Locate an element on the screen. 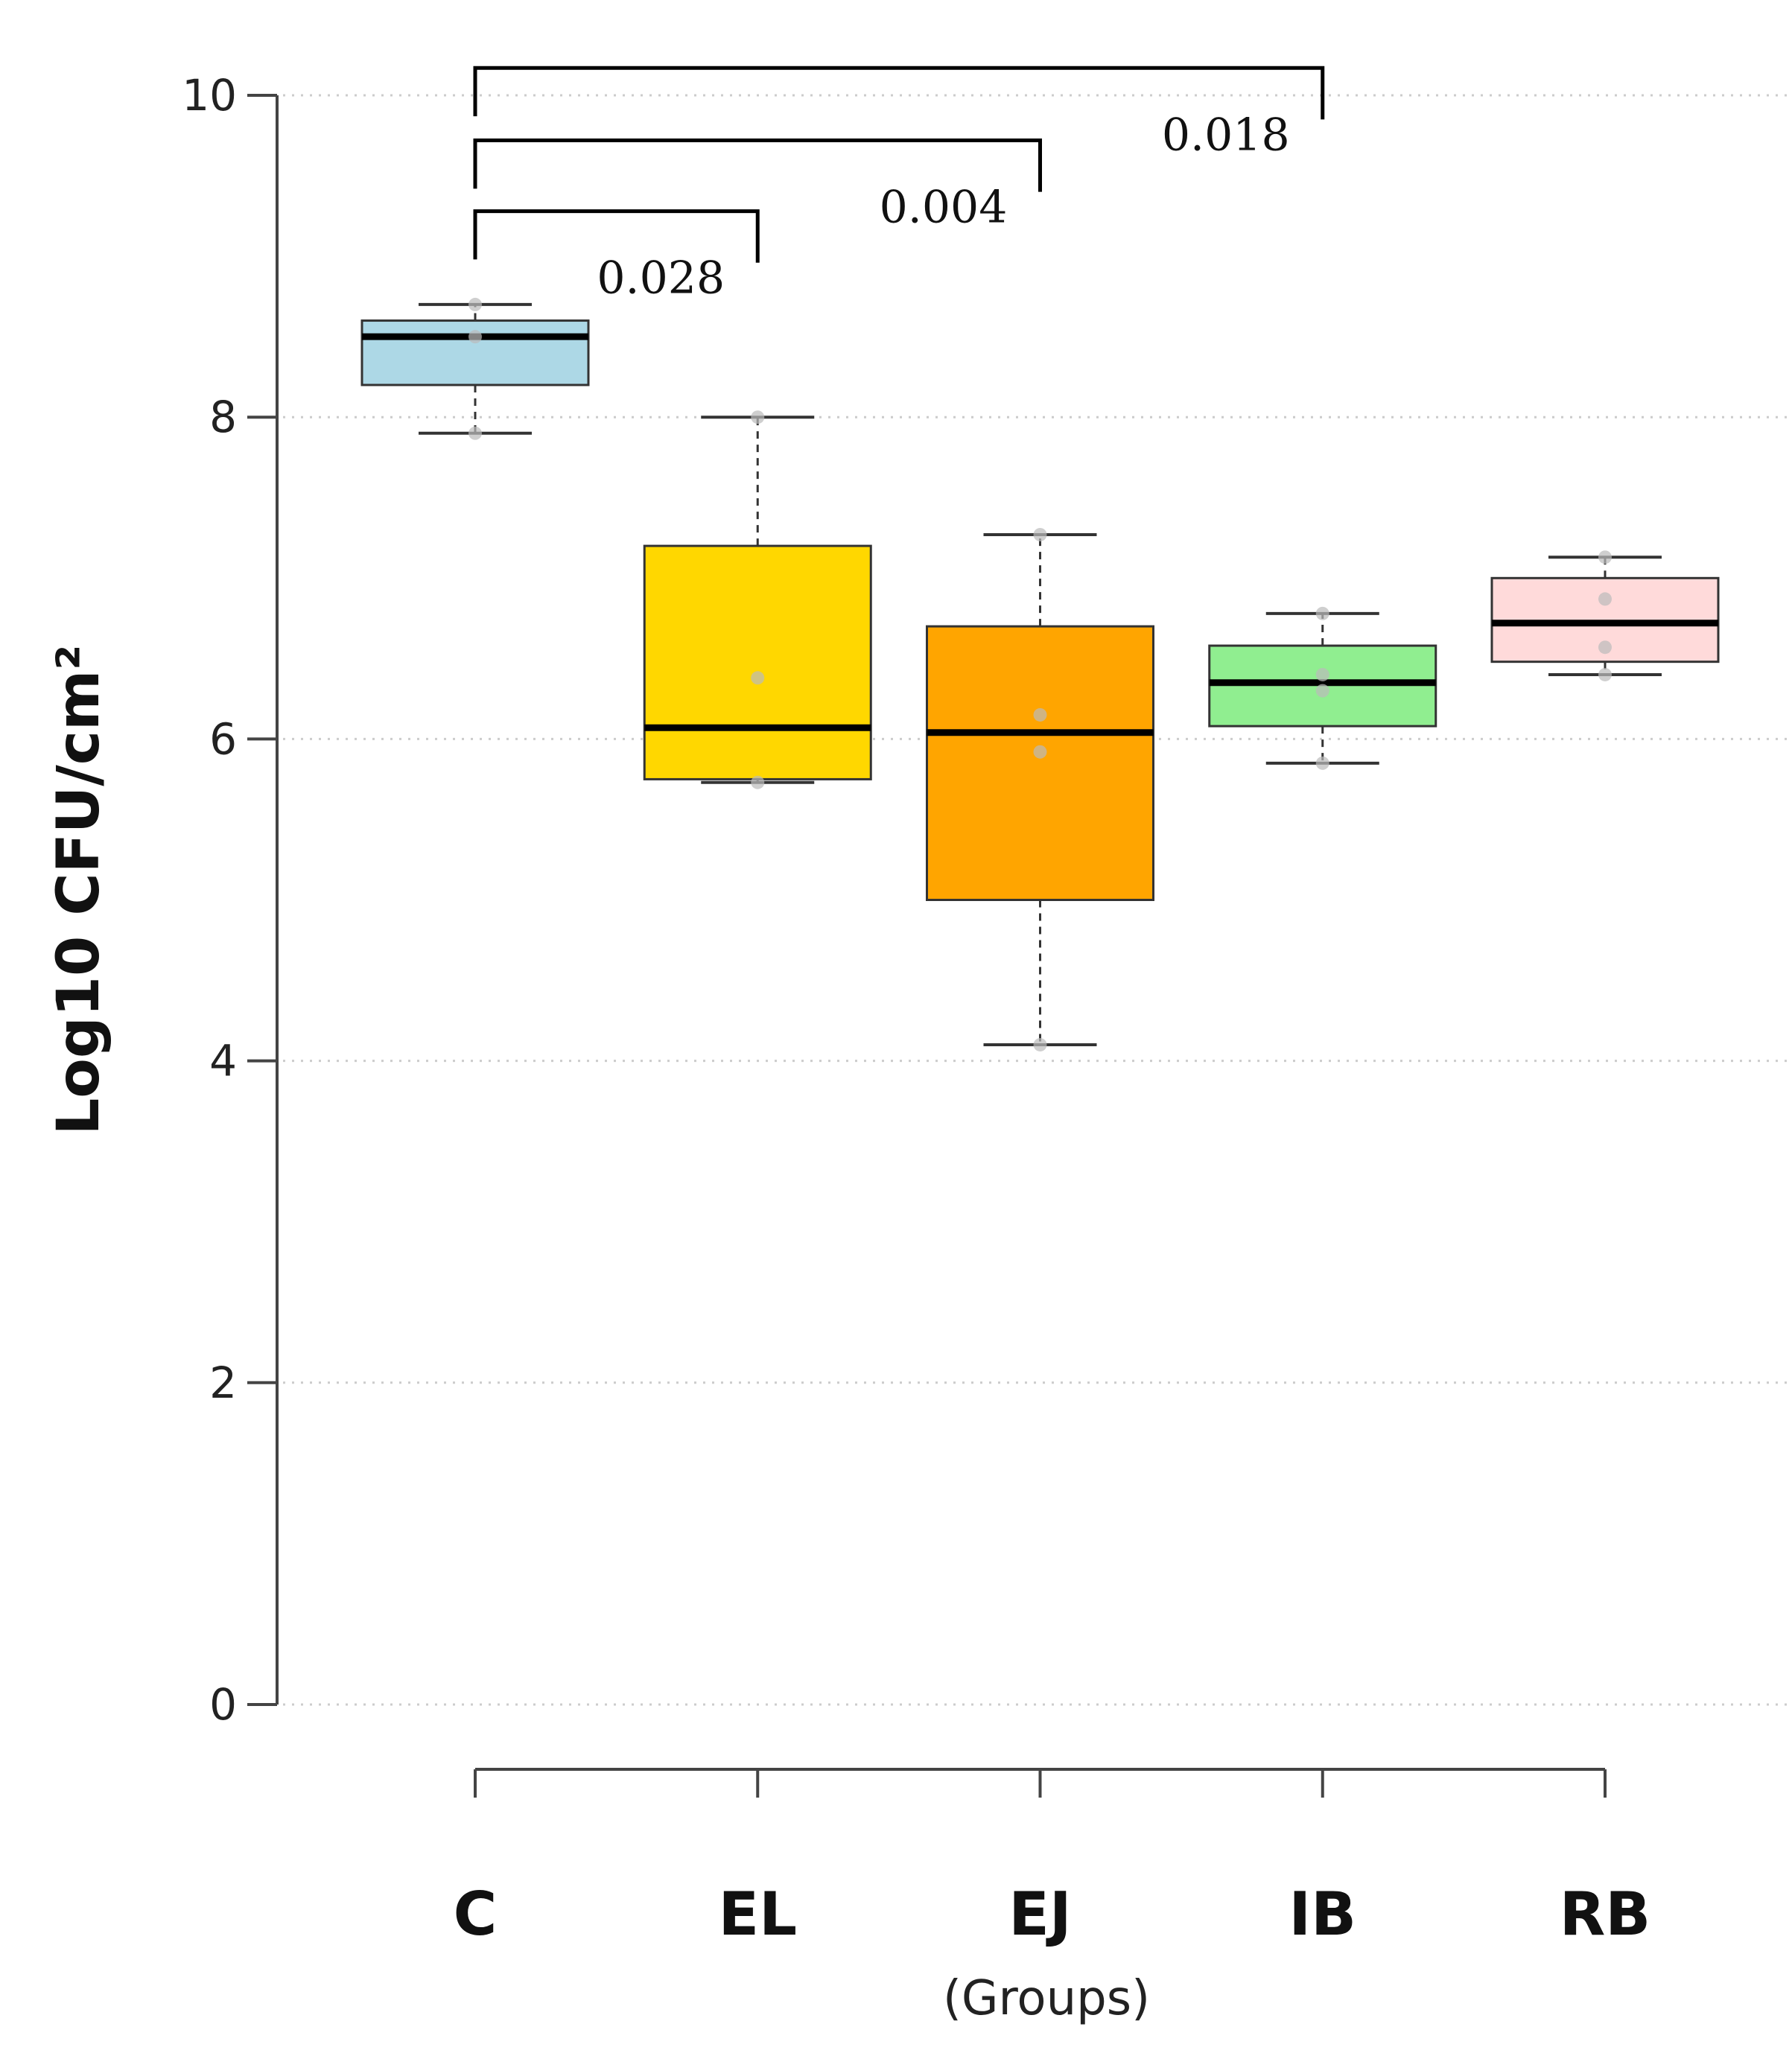 The height and width of the screenshot is (2056, 1792). box-group-ib is located at coordinates (1322, 688).